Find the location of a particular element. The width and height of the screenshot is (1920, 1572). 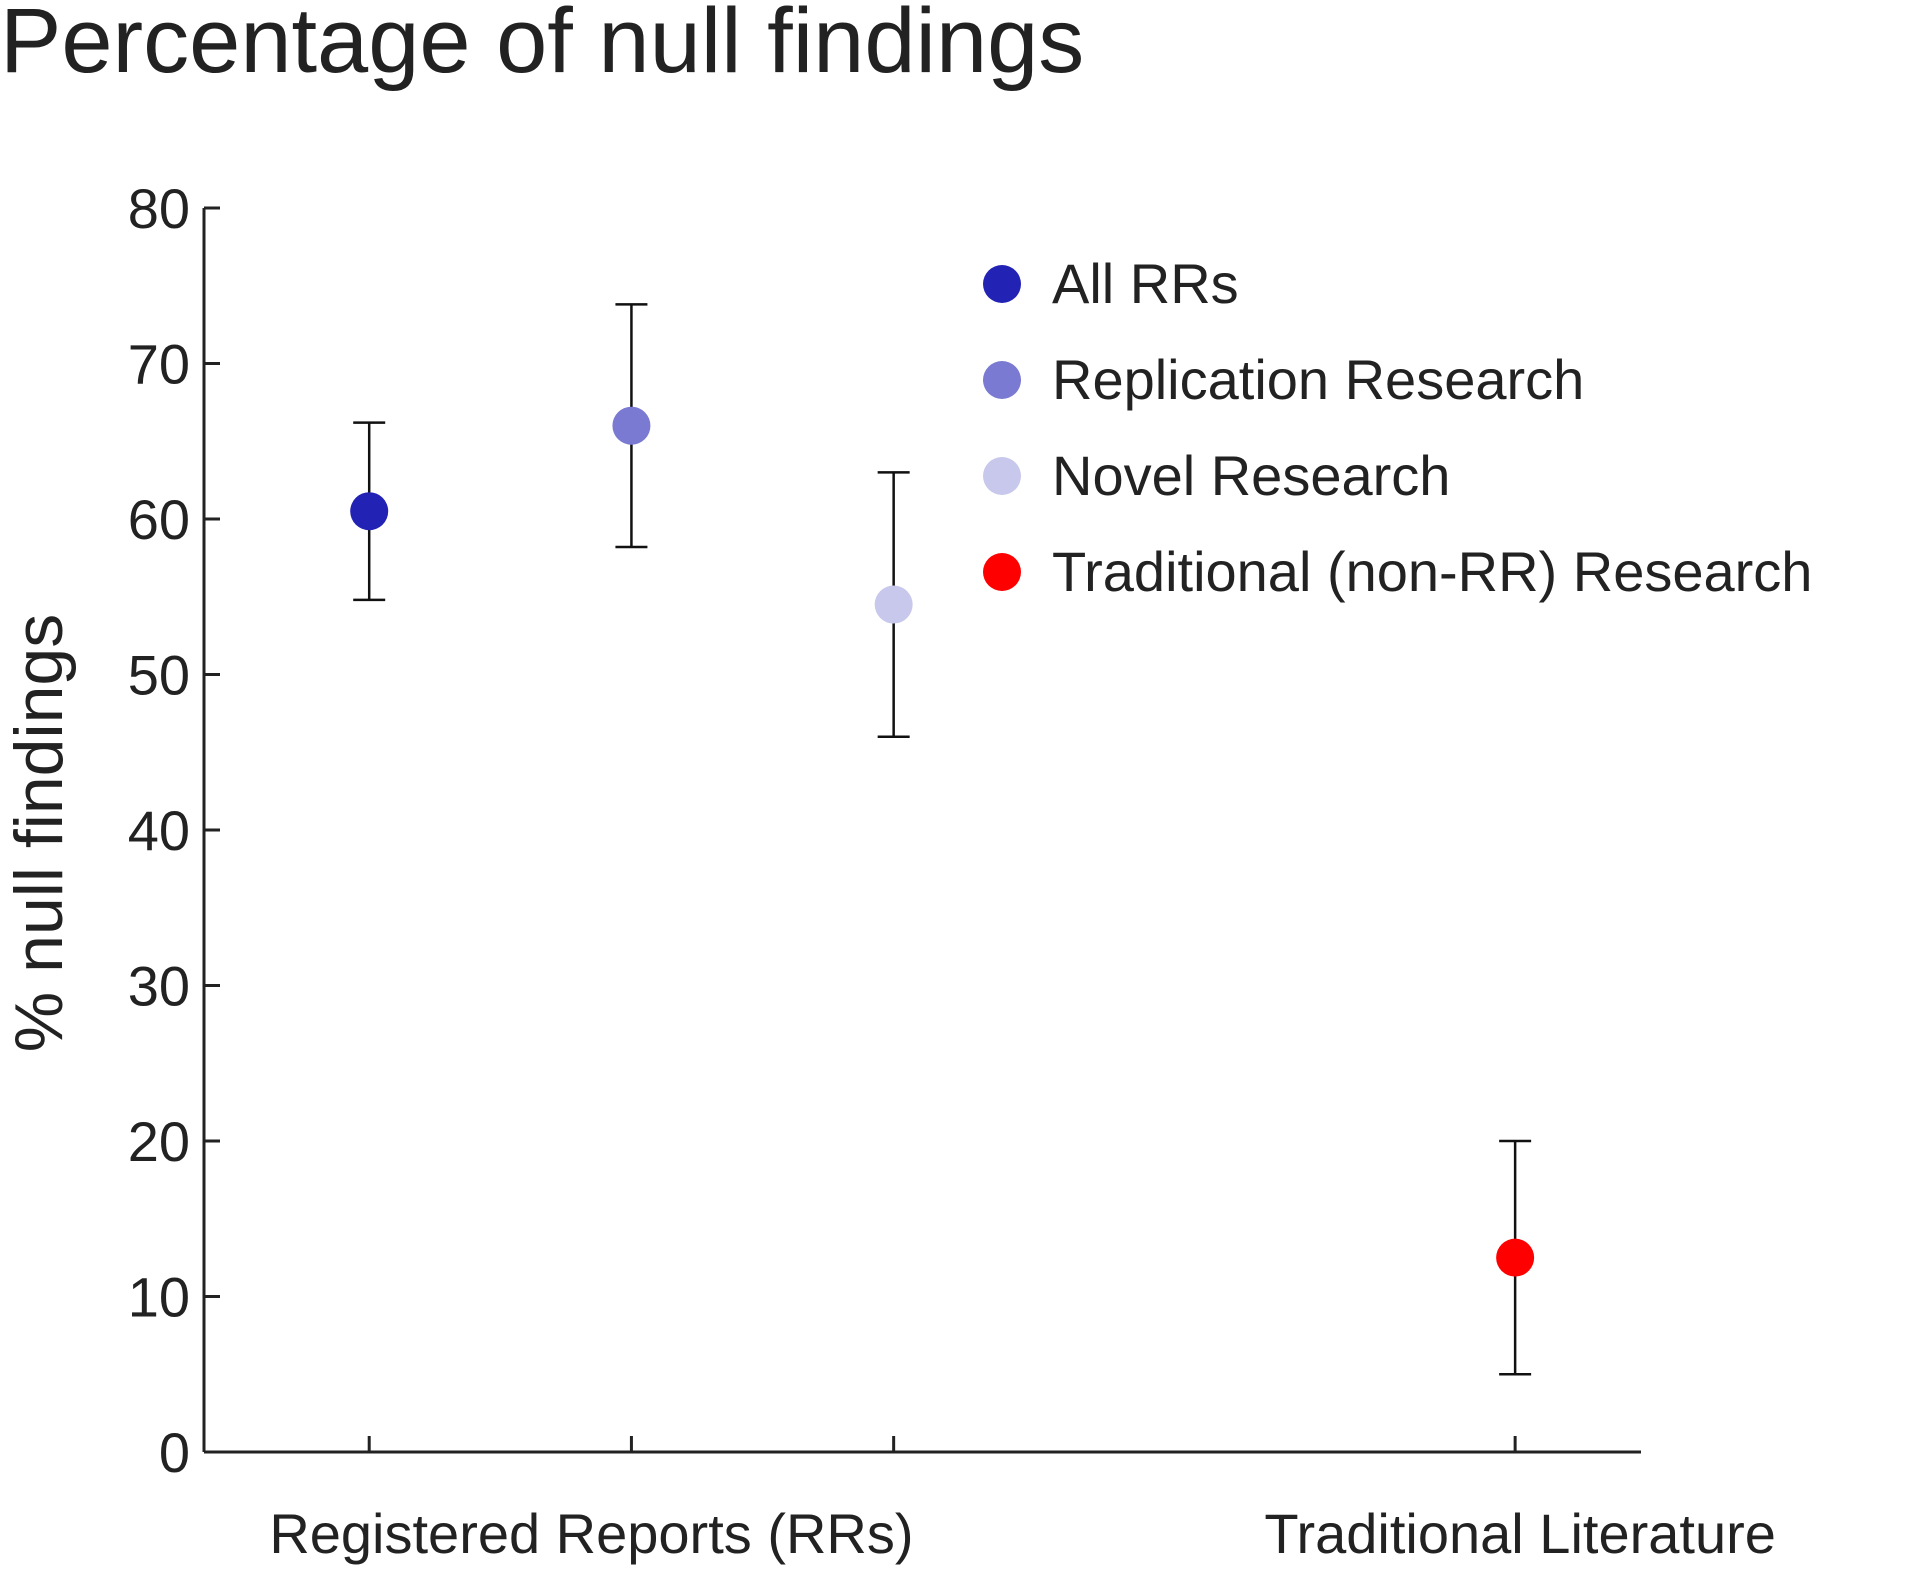

y-tick-label: 0 is located at coordinates (174, 1452).